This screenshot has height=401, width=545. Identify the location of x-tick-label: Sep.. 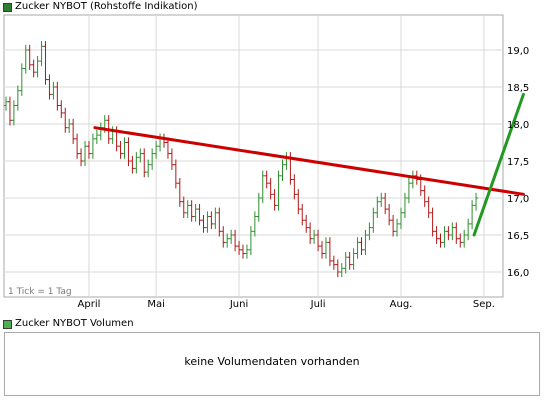
(484, 304).